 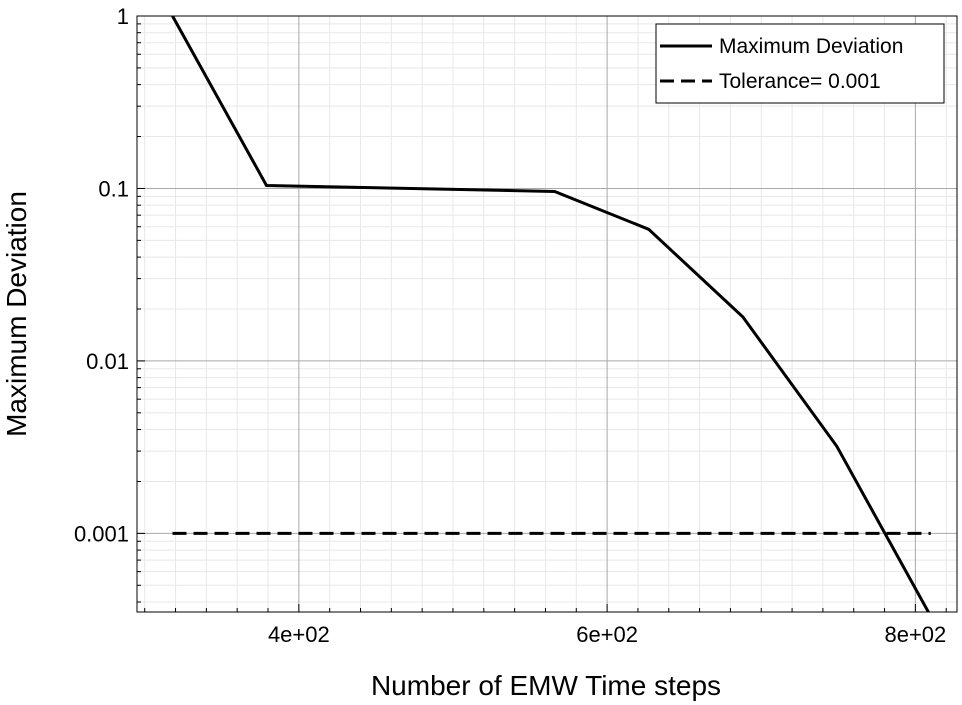 I want to click on y-tick-label: 1, so click(x=123, y=16).